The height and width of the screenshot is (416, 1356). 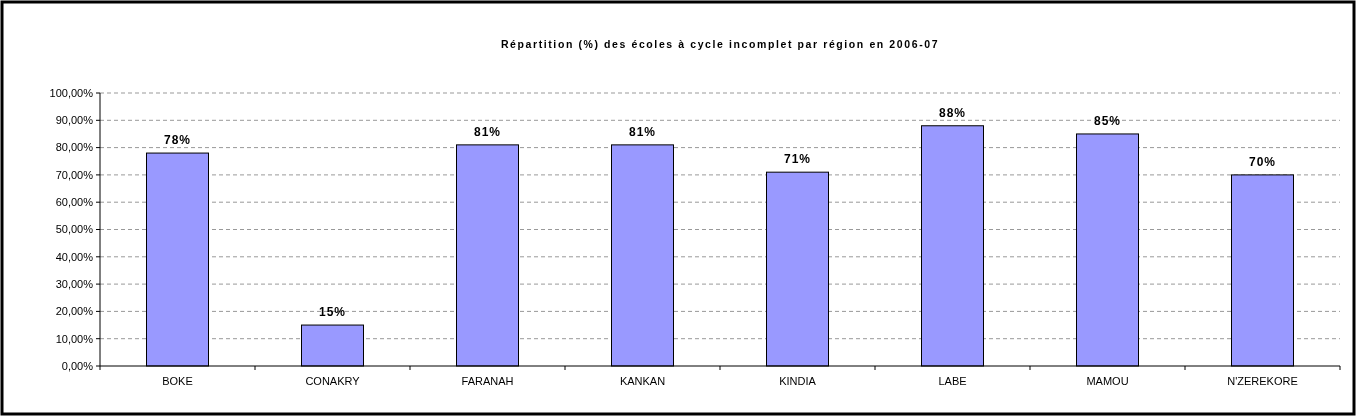 I want to click on y-tick-label: 30,00%, so click(x=74, y=283).